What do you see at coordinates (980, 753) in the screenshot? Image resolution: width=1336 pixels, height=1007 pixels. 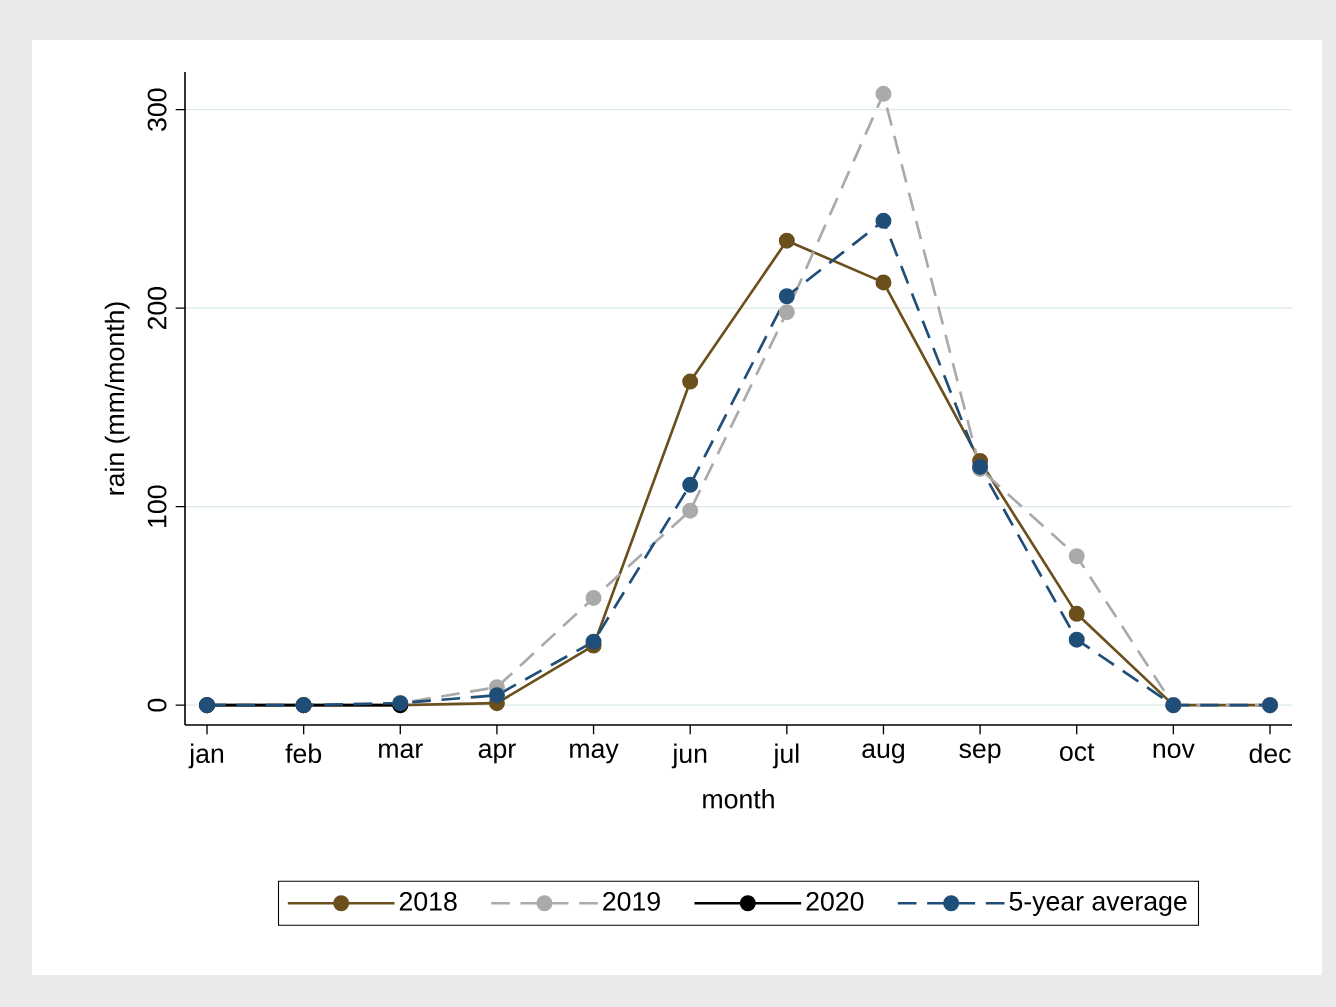 I see `x-tick-label: sep` at bounding box center [980, 753].